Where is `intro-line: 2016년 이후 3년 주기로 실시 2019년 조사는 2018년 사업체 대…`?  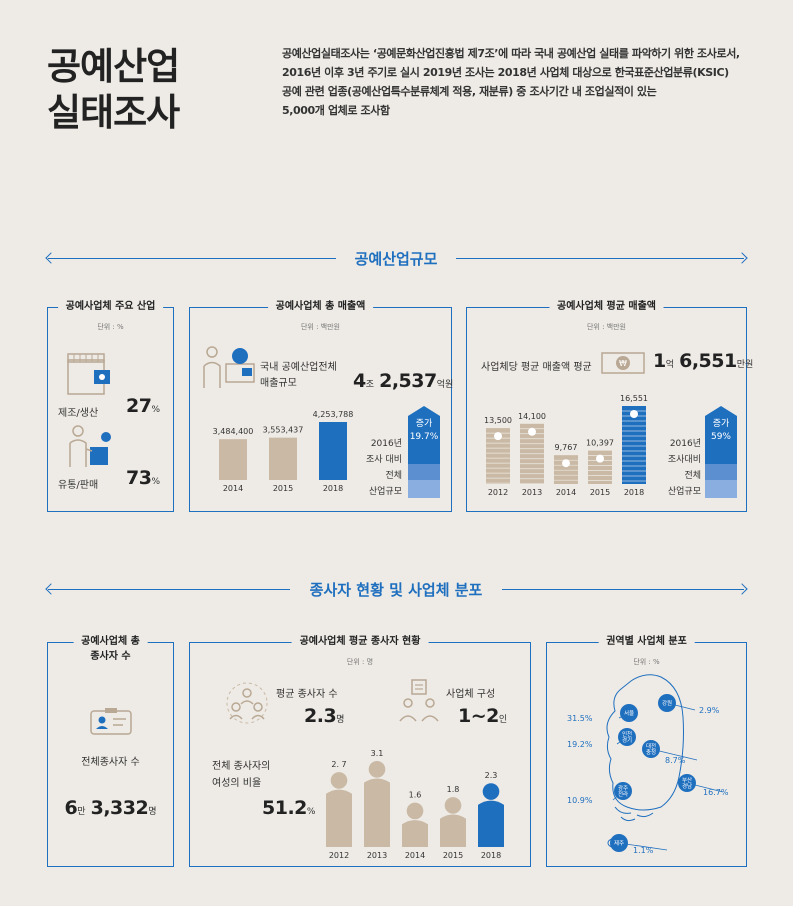
intro-line: 2016년 이후 3년 주기로 실시 2019년 조사는 2018년 사업체 대… is located at coordinates (505, 72).